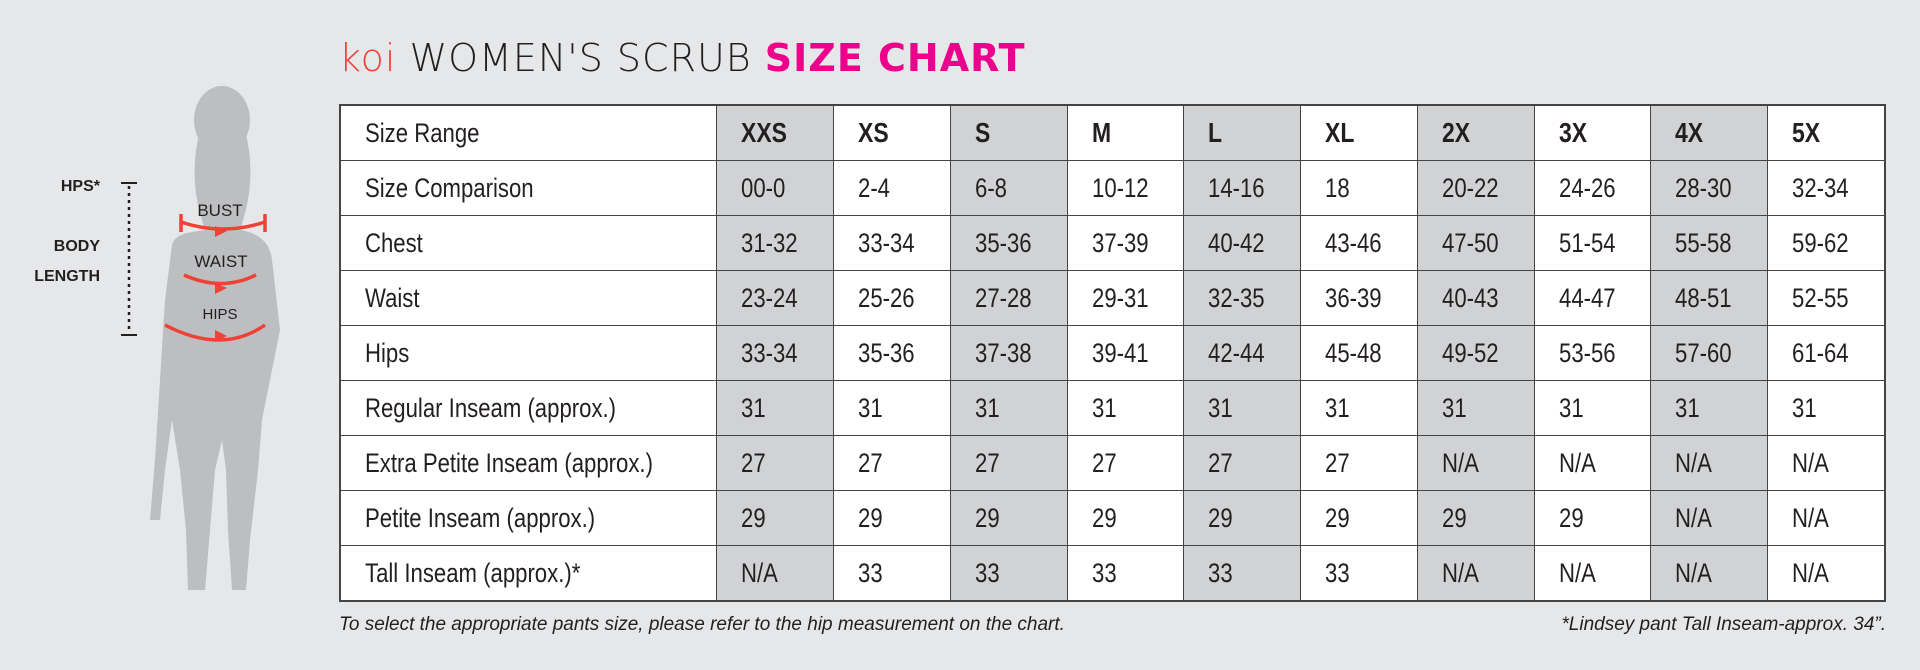 This screenshot has height=670, width=1920. I want to click on brand-logo-text: koi, so click(368, 58).